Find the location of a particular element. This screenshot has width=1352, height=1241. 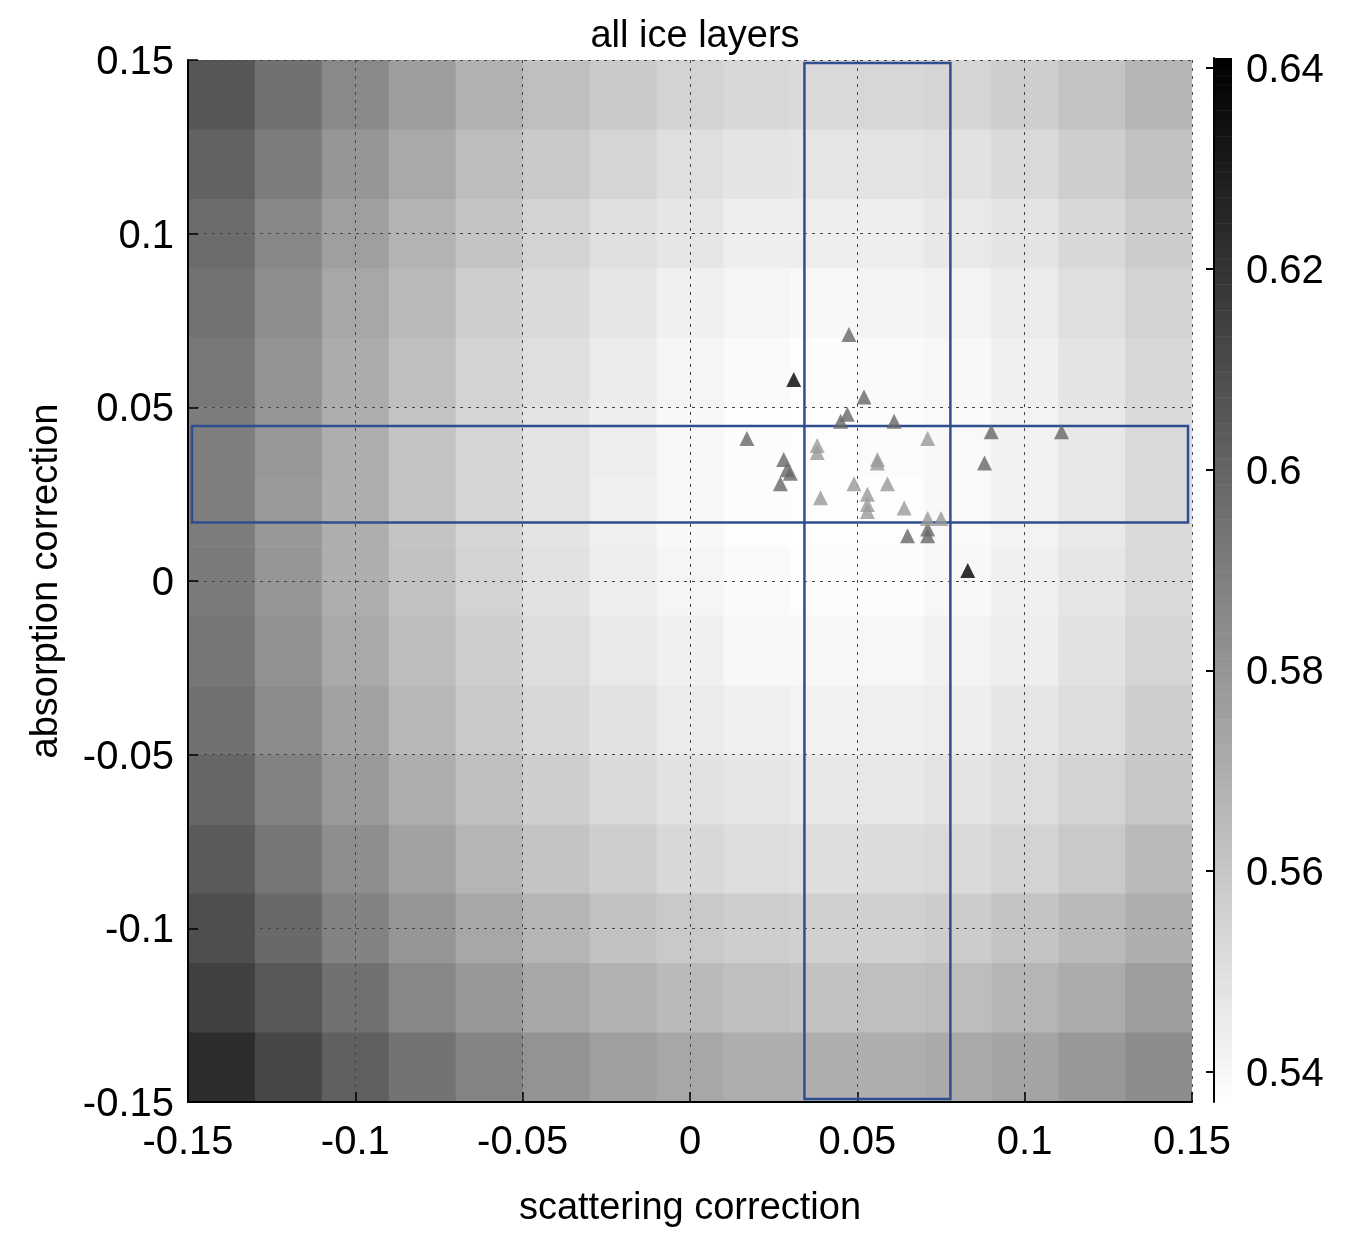

y-tick-label: -0.1 is located at coordinates (139, 928).